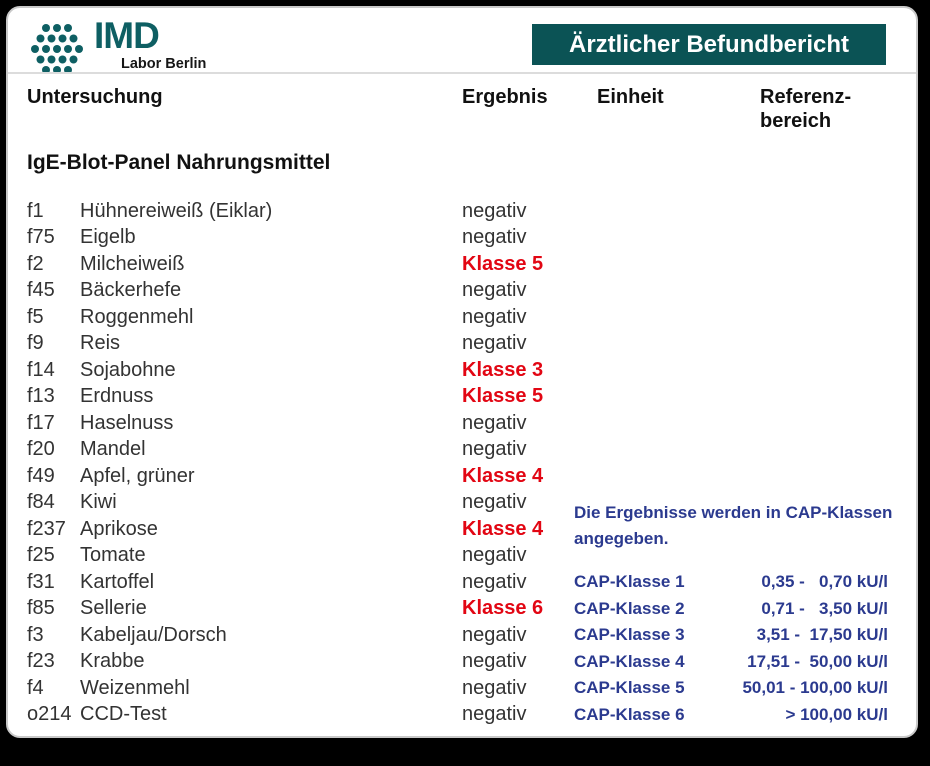 This screenshot has height=766, width=930. Describe the element at coordinates (108, 237) in the screenshot. I see `test-name: Eigelb` at that location.